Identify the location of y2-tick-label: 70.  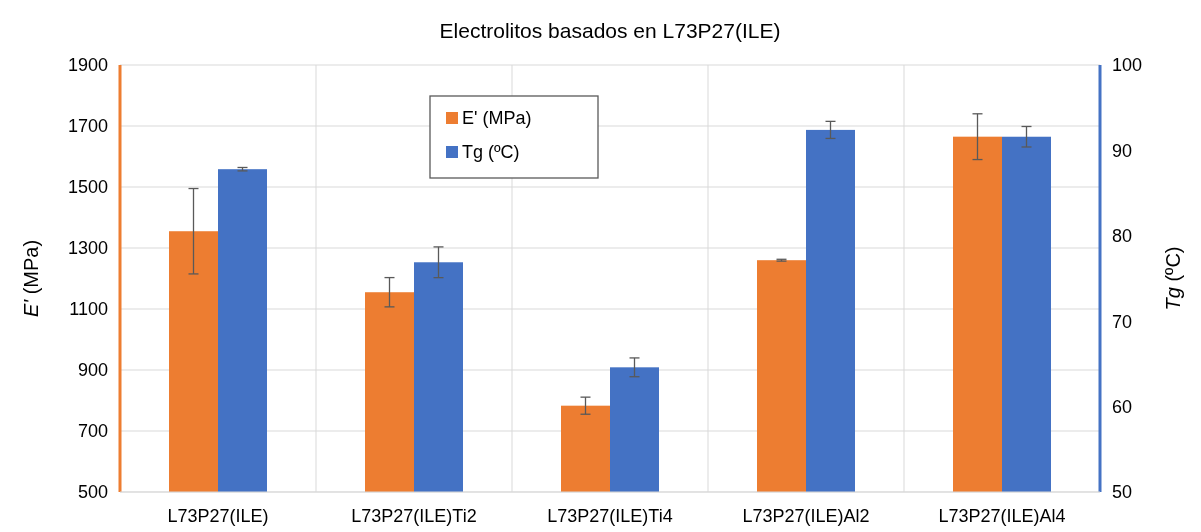
(1122, 321).